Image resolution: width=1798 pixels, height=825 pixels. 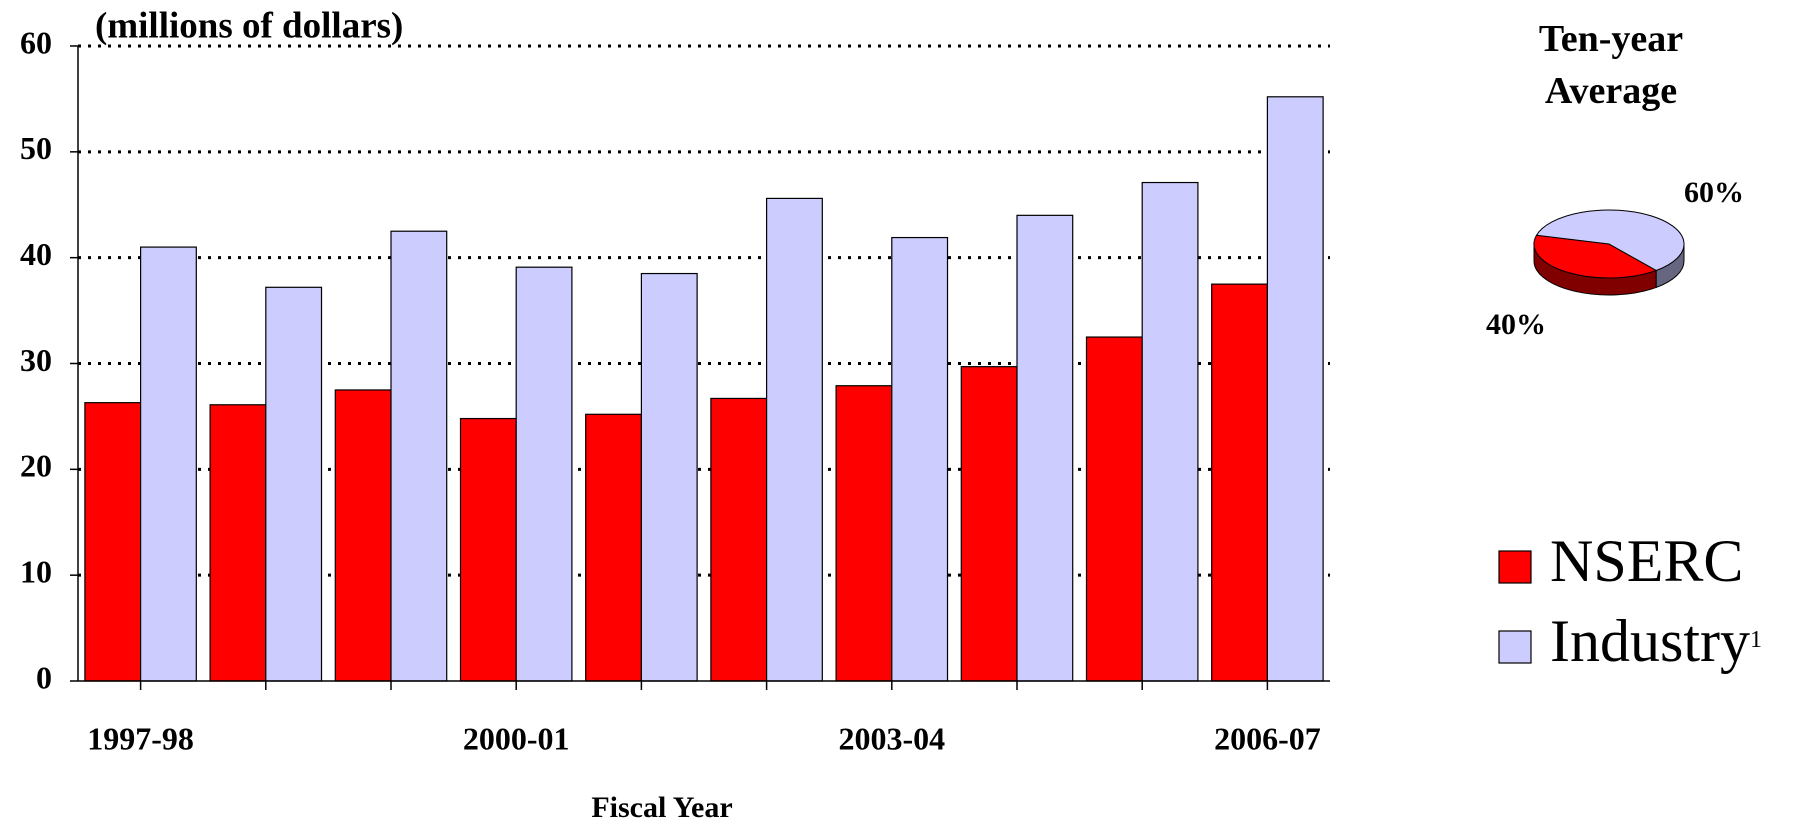 I want to click on legend-name: Industry, so click(x=1650, y=641).